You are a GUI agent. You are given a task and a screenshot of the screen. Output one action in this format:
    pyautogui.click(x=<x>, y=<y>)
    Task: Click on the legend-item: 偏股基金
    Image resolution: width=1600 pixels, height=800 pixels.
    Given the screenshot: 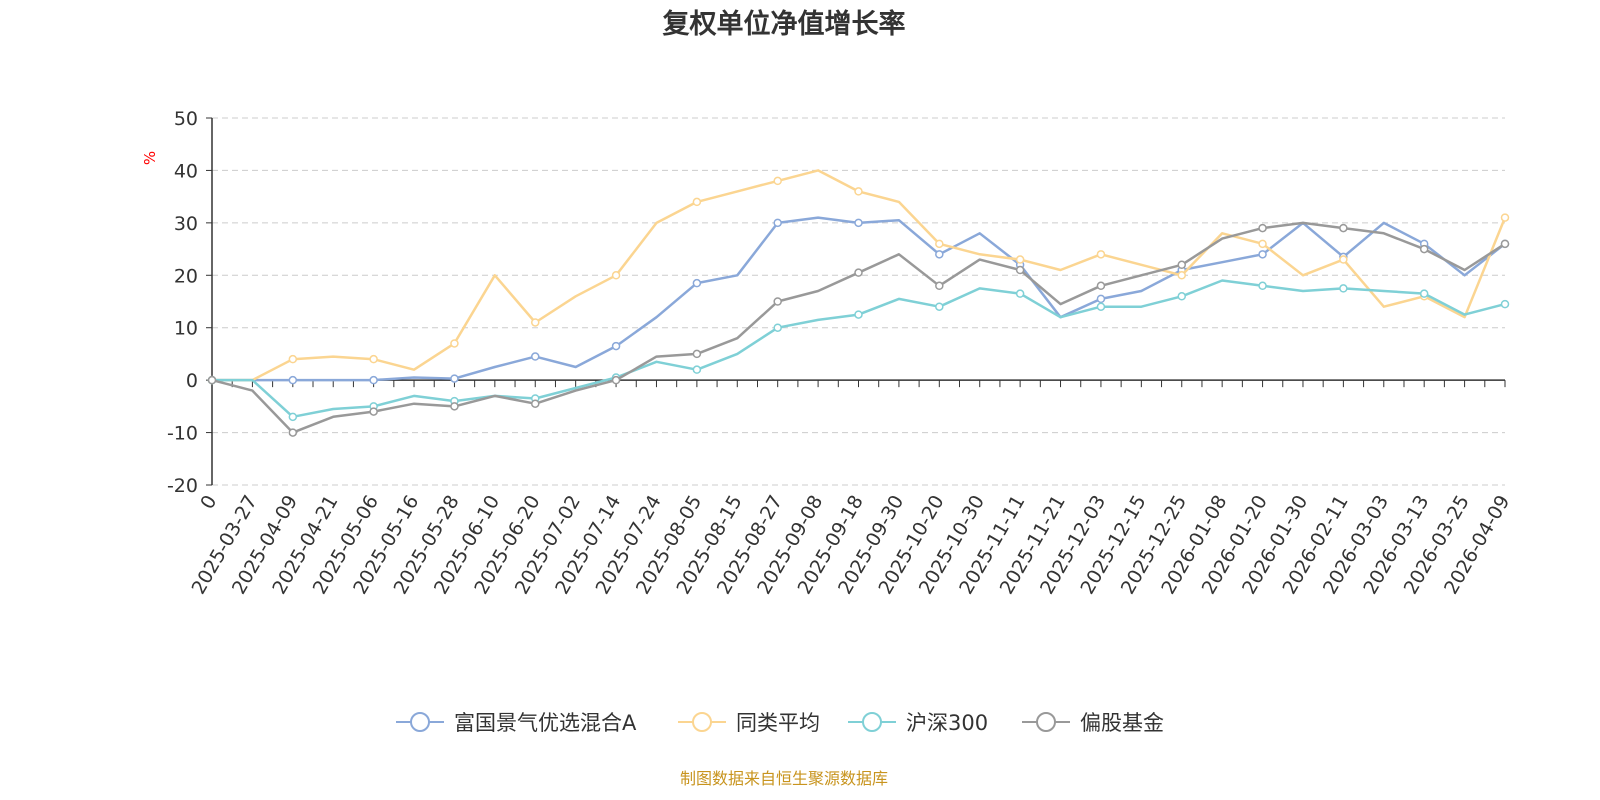 What is the action you would take?
    pyautogui.click(x=1093, y=723)
    